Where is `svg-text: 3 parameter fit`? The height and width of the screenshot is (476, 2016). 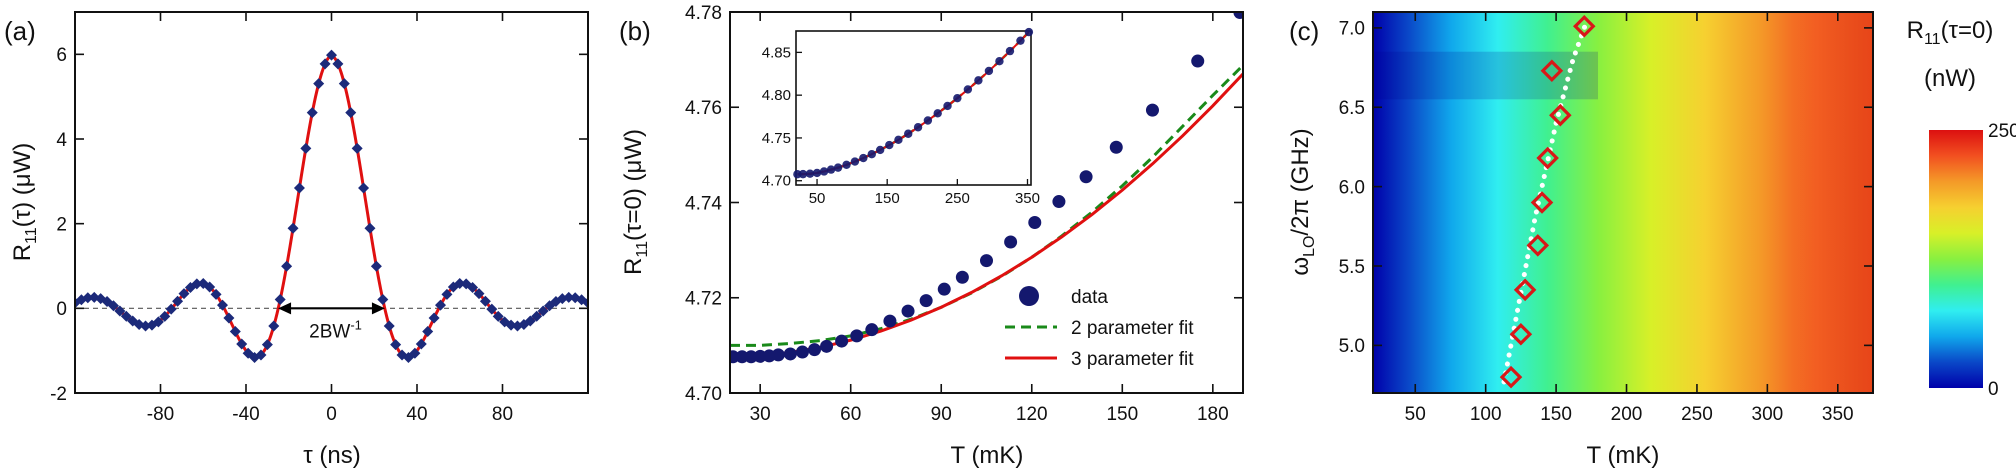 svg-text: 3 parameter fit is located at coordinates (1132, 359).